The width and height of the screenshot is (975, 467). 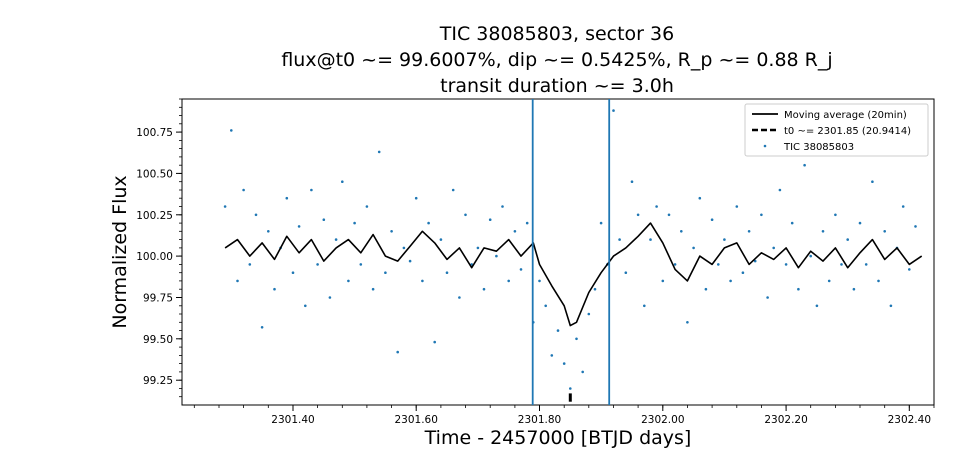 I want to click on y-tick-label: 99.25, so click(x=158, y=381).